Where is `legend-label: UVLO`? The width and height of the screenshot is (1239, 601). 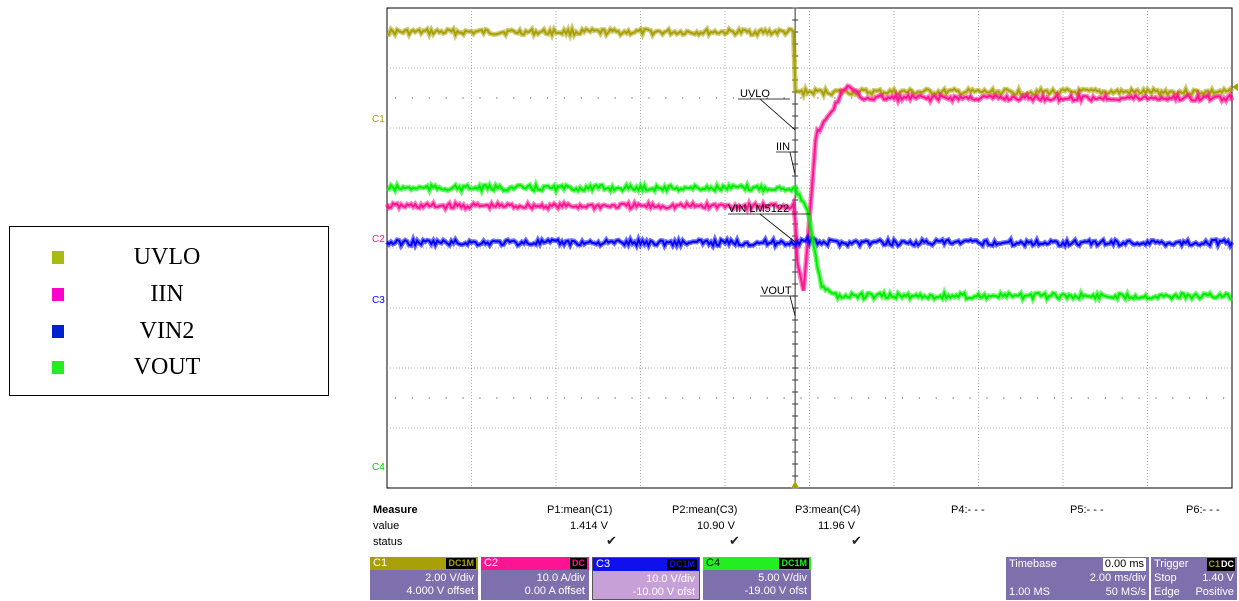 legend-label: UVLO is located at coordinates (167, 257).